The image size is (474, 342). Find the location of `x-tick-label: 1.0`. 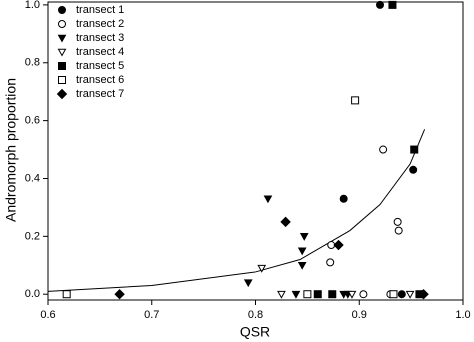

x-tick-label: 1.0 is located at coordinates (462, 315).